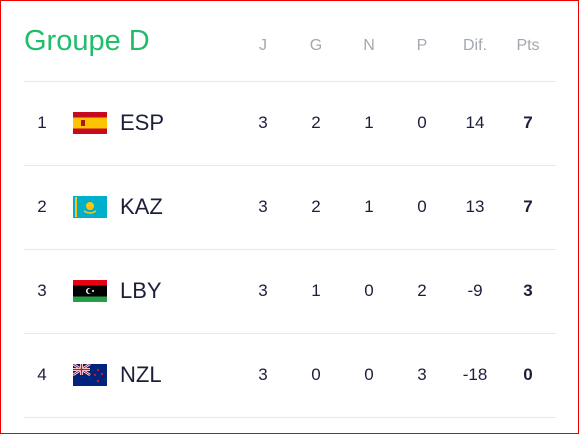 The image size is (579, 434). I want to click on lost: 3, so click(422, 374).